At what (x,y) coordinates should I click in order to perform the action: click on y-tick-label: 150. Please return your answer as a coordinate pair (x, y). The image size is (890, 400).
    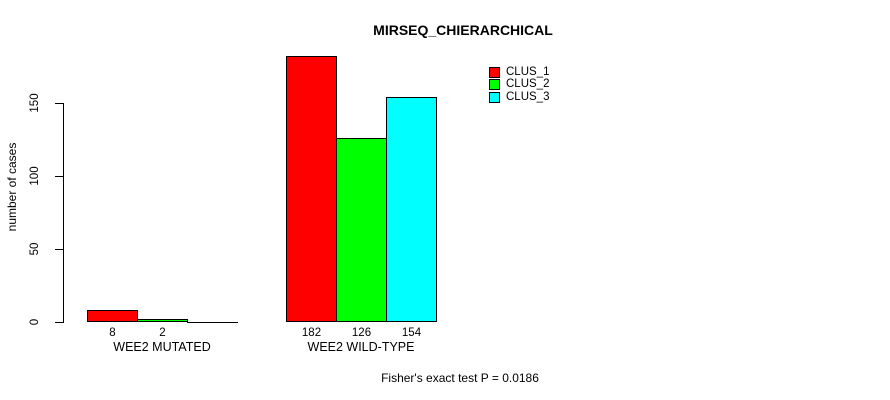
    Looking at the image, I should click on (35, 103).